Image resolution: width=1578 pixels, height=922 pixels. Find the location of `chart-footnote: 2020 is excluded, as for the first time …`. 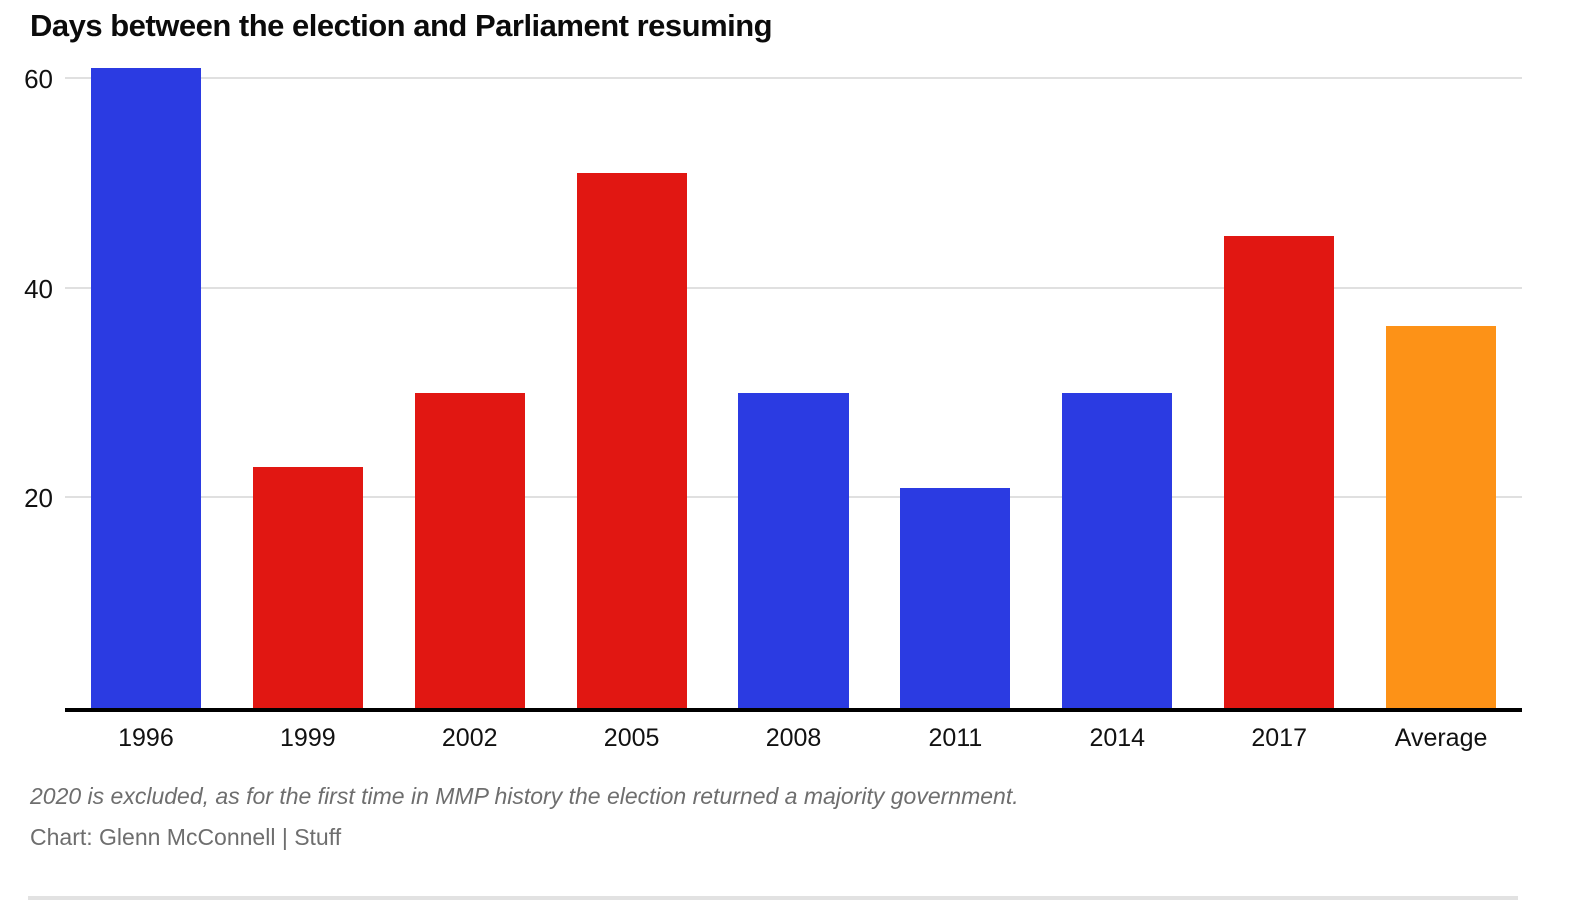

chart-footnote: 2020 is excluded, as for the first time … is located at coordinates (524, 796).